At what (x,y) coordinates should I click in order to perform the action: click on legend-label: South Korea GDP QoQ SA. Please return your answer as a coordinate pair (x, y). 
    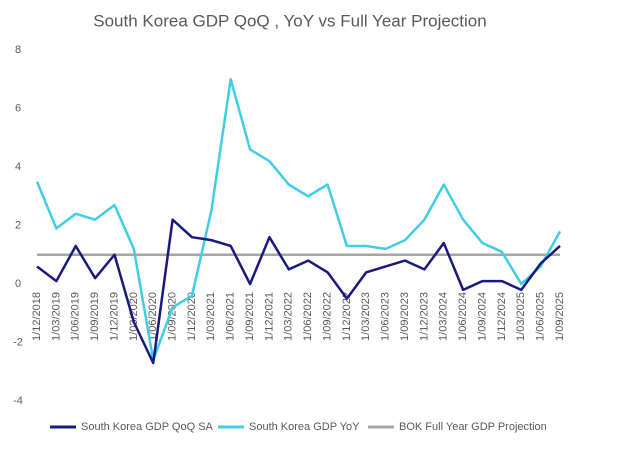
    Looking at the image, I should click on (147, 427).